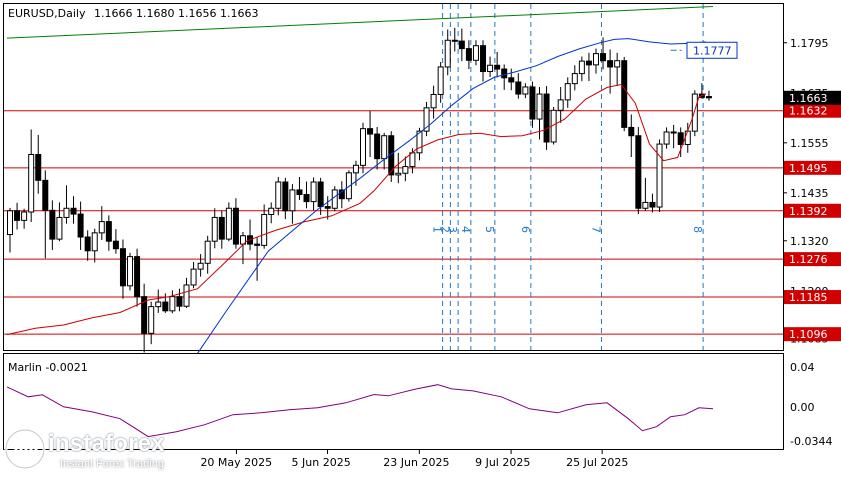 Image resolution: width=841 pixels, height=478 pixels. I want to click on oscillator-line, so click(360, 411).